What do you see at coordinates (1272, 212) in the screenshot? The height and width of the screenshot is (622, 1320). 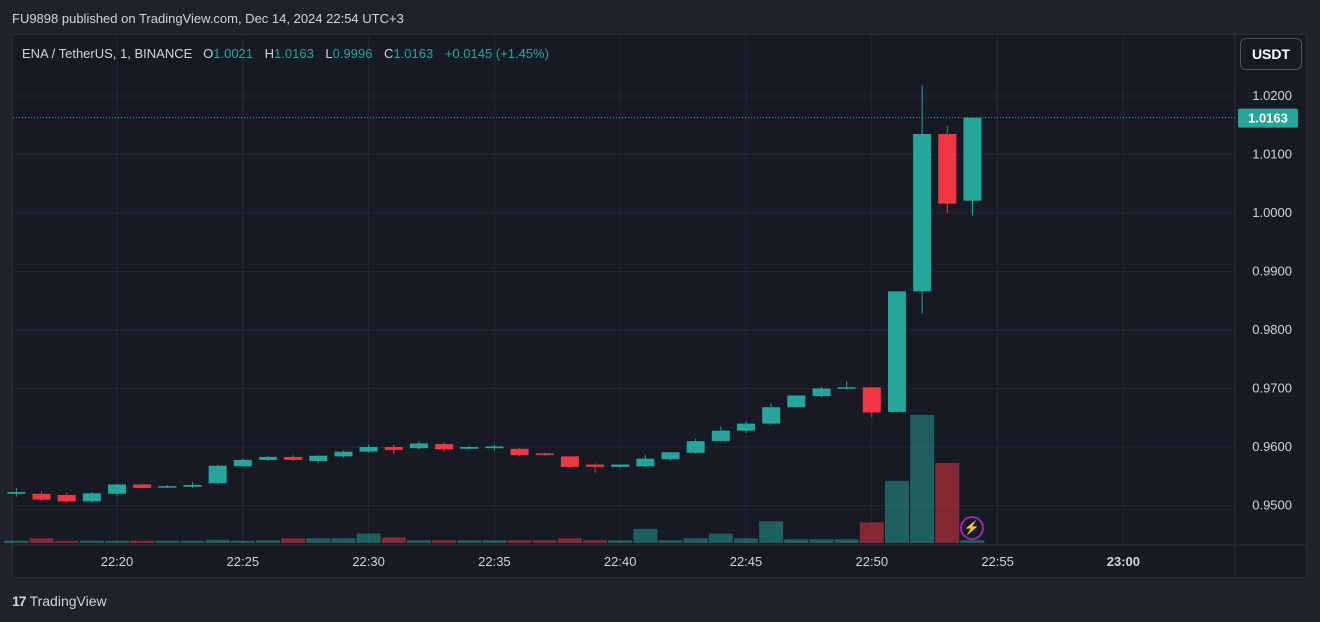 I see `y-tick-label: 1.0000` at bounding box center [1272, 212].